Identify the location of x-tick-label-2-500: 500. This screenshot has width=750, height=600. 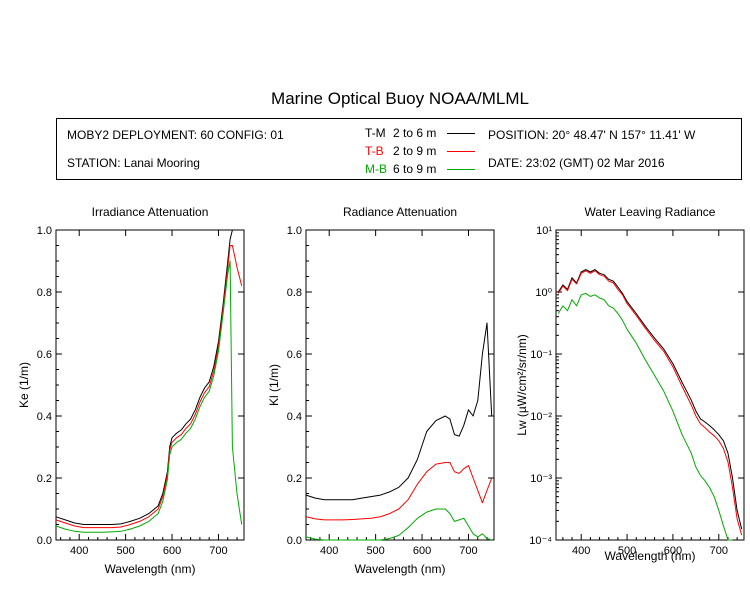
(627, 551).